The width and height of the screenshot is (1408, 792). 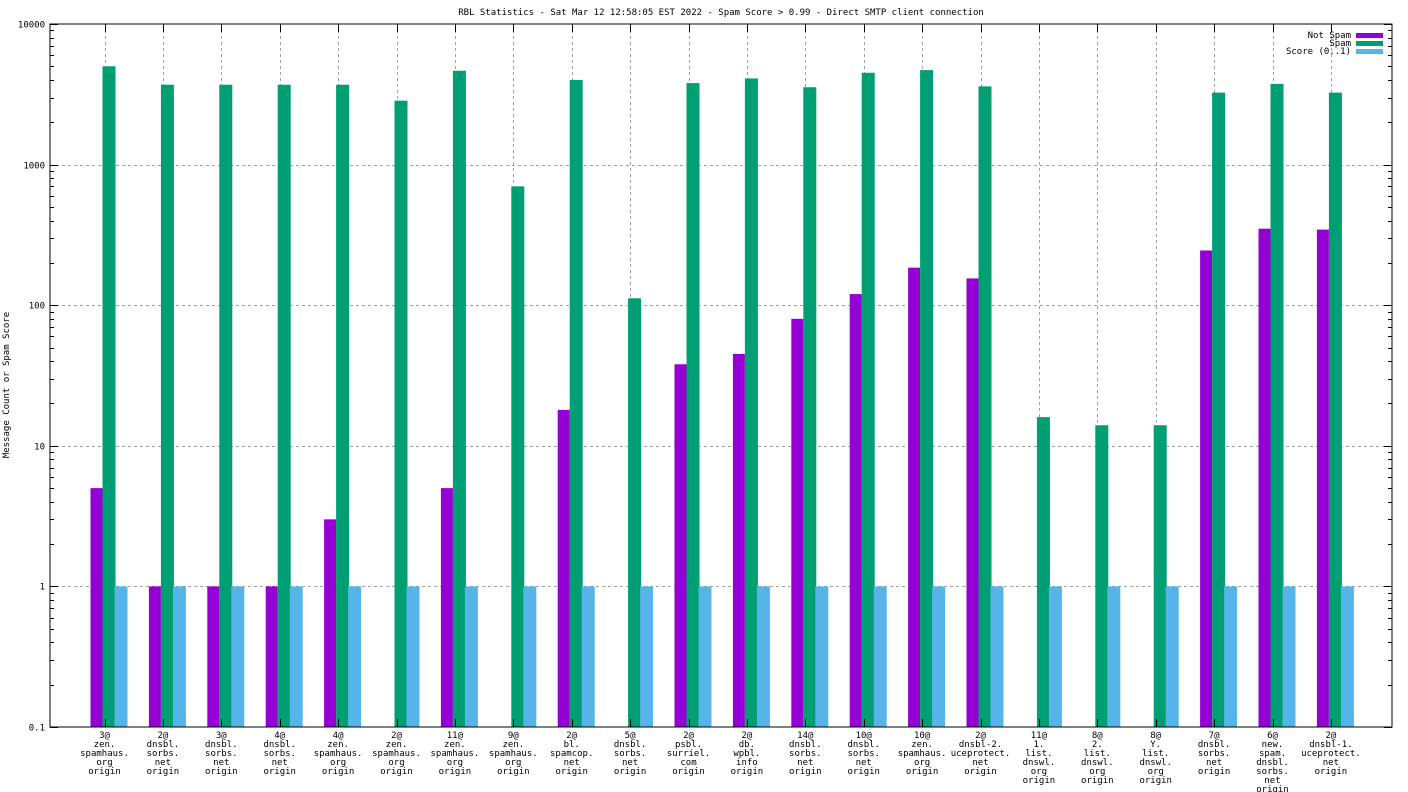 I want to click on x-tick-label: 2@ psbl. surriel. com origin, so click(x=688, y=754).